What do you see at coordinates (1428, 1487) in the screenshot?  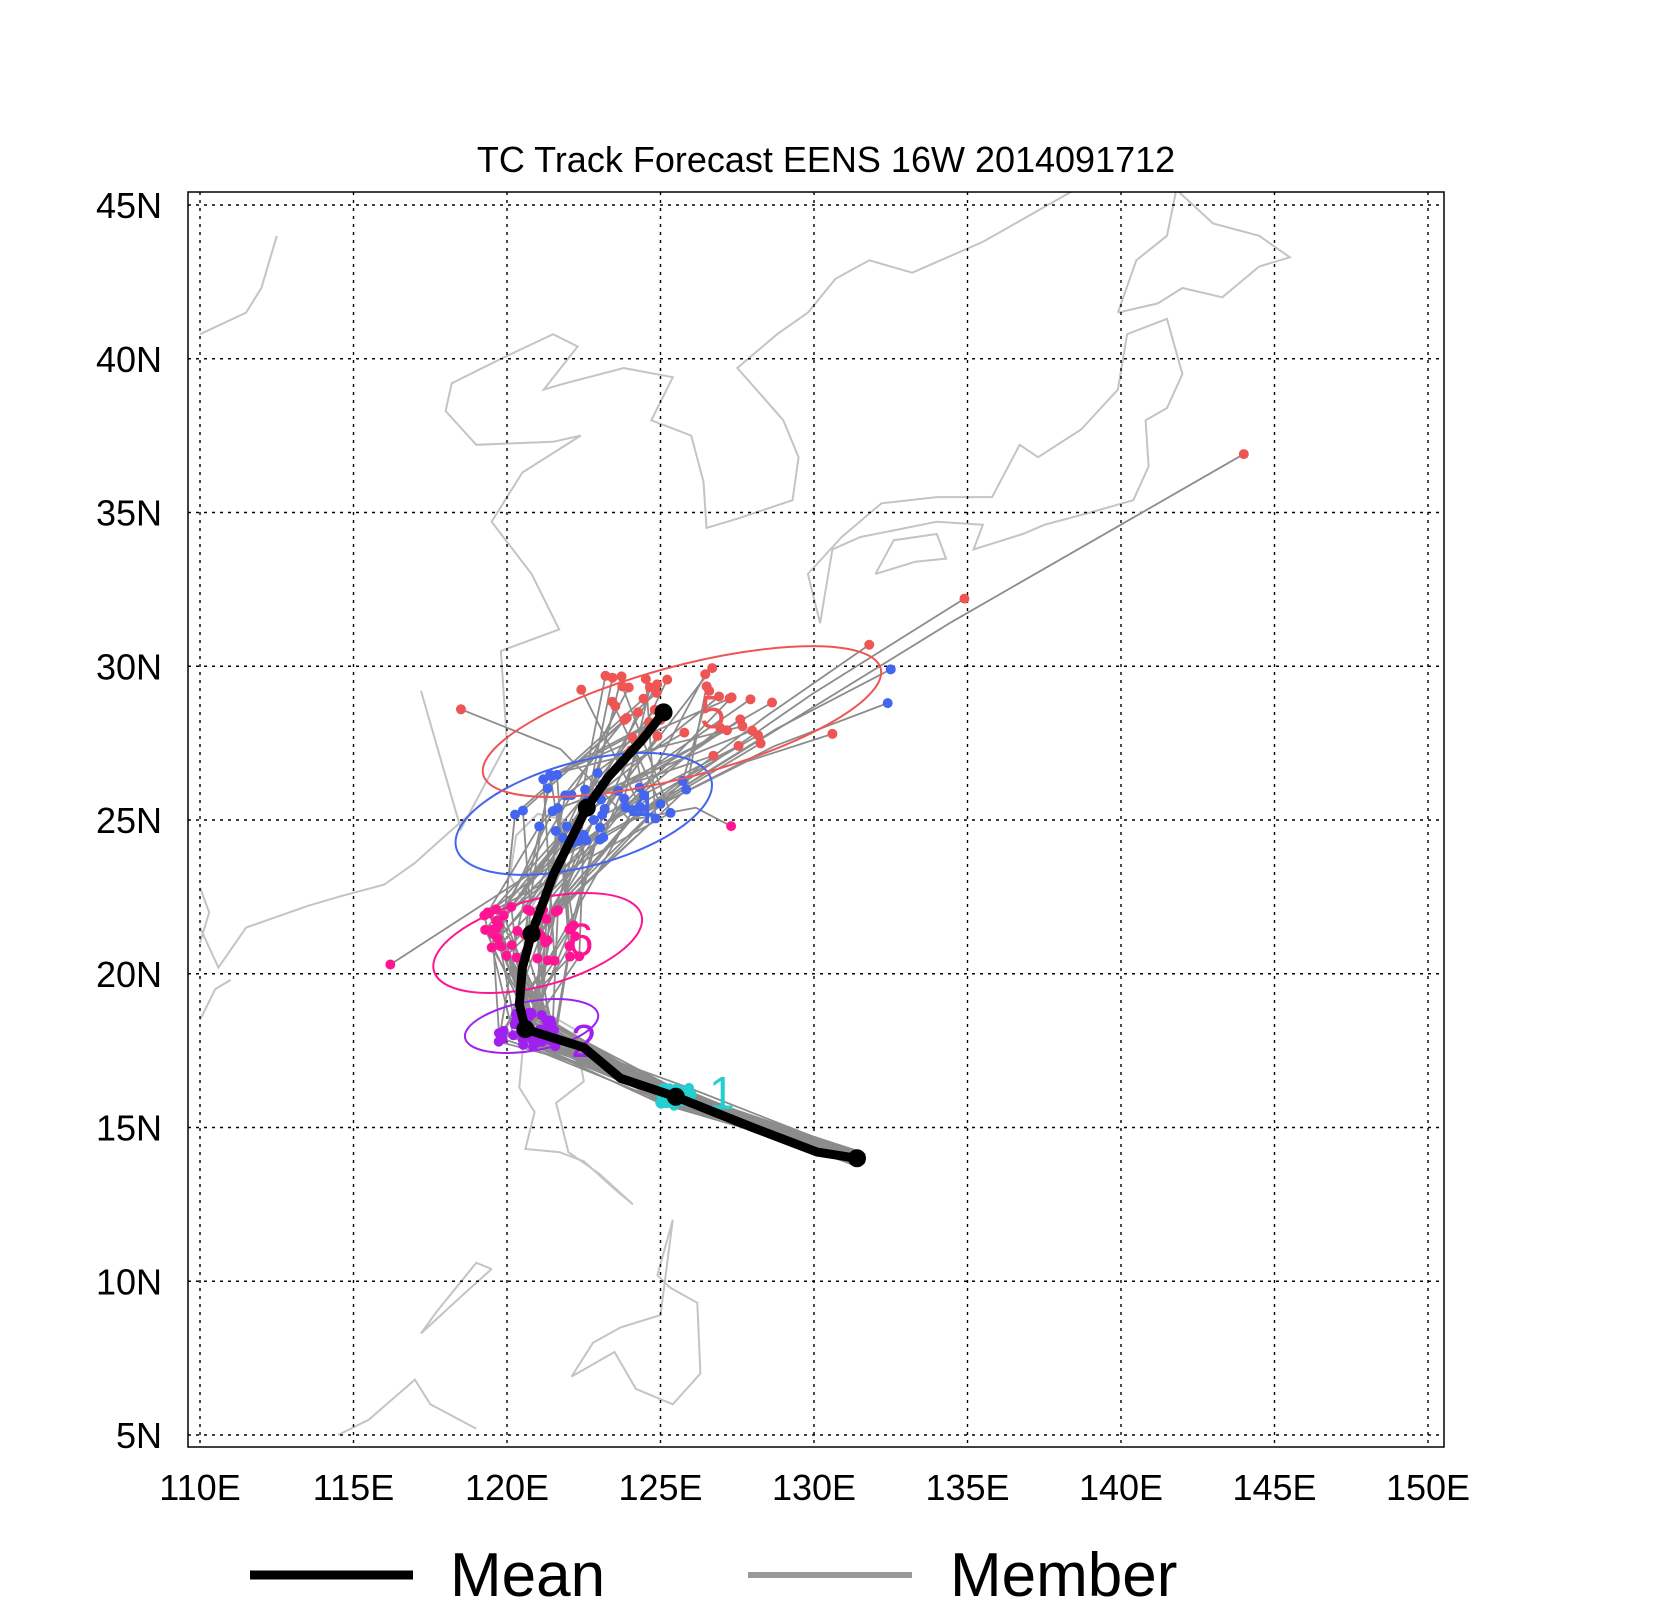 I see `x-tick-label: 150E` at bounding box center [1428, 1487].